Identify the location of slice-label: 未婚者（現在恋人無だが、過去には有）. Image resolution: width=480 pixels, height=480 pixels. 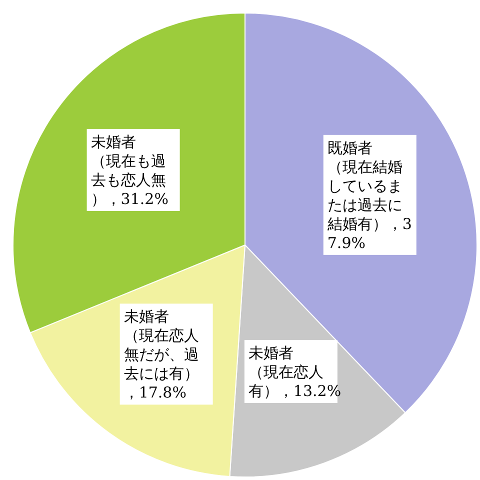
(161, 345).